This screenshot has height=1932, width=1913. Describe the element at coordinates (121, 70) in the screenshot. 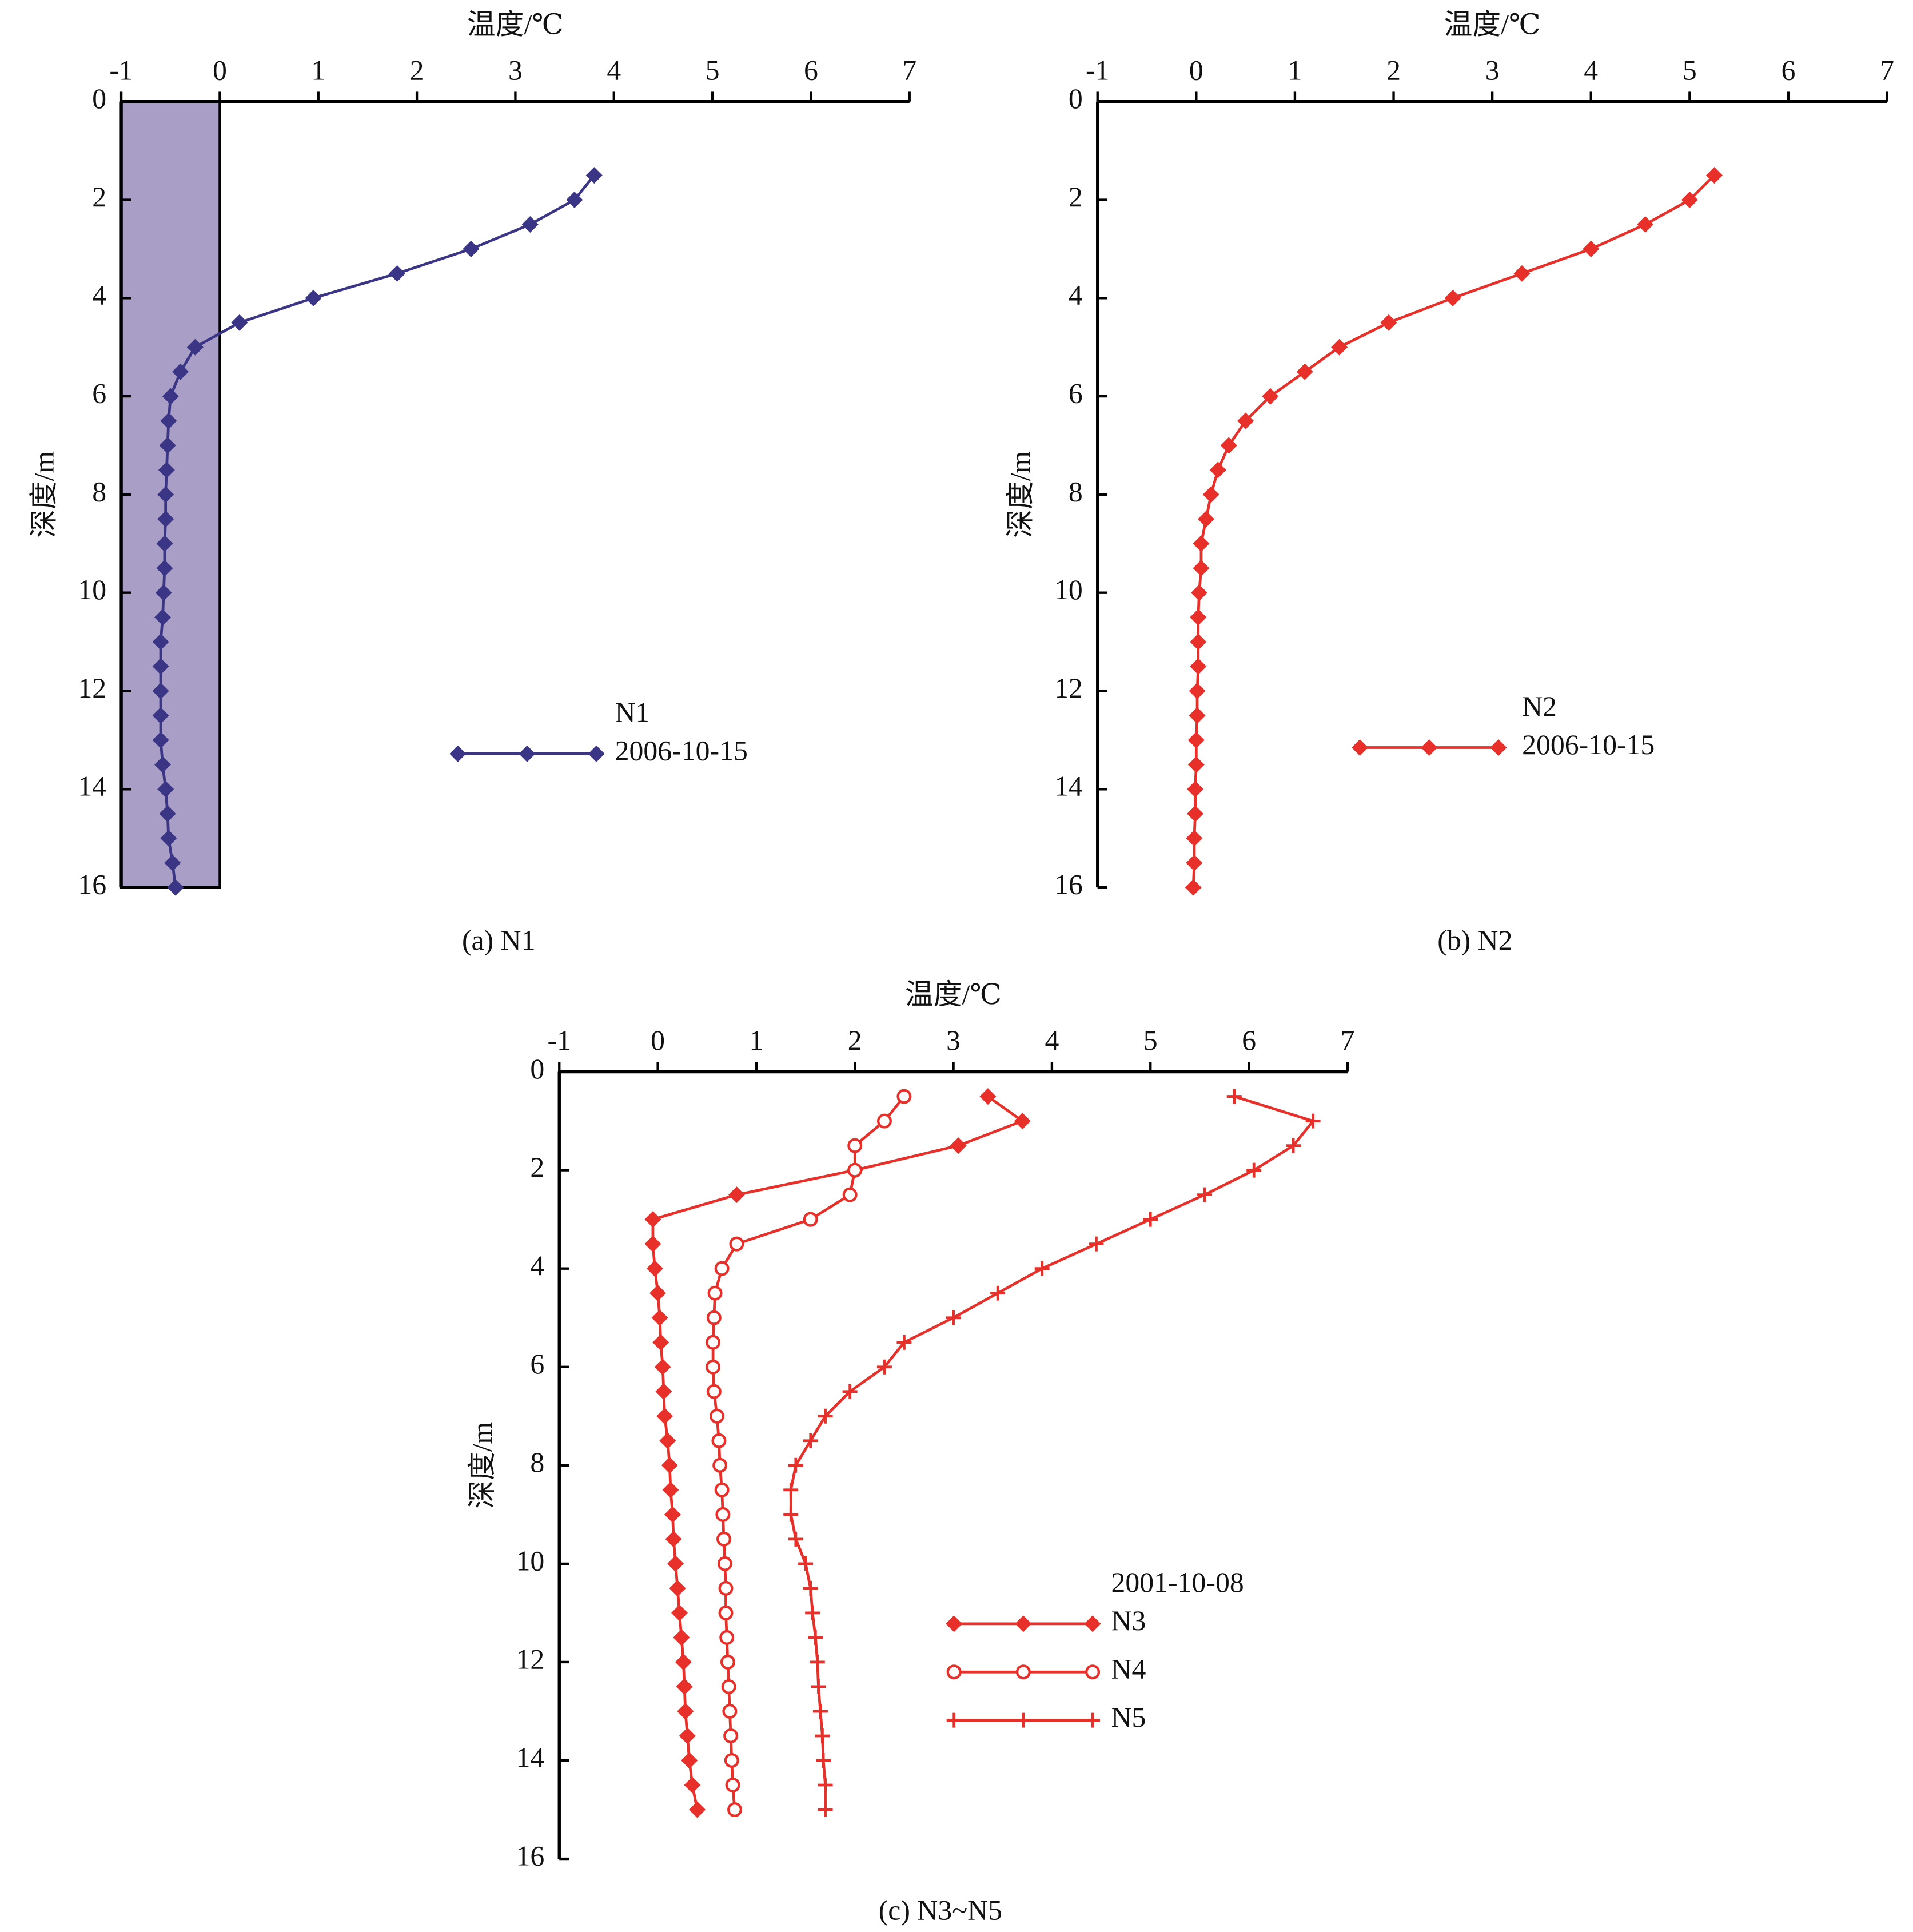

I see `x-tick-label: -1` at that location.